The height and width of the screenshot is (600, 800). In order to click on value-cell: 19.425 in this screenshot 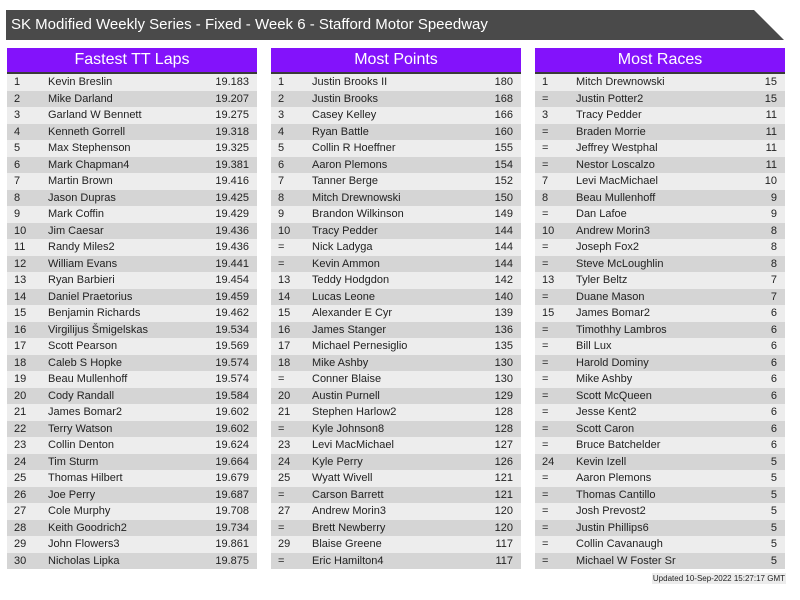, I will do `click(232, 197)`.